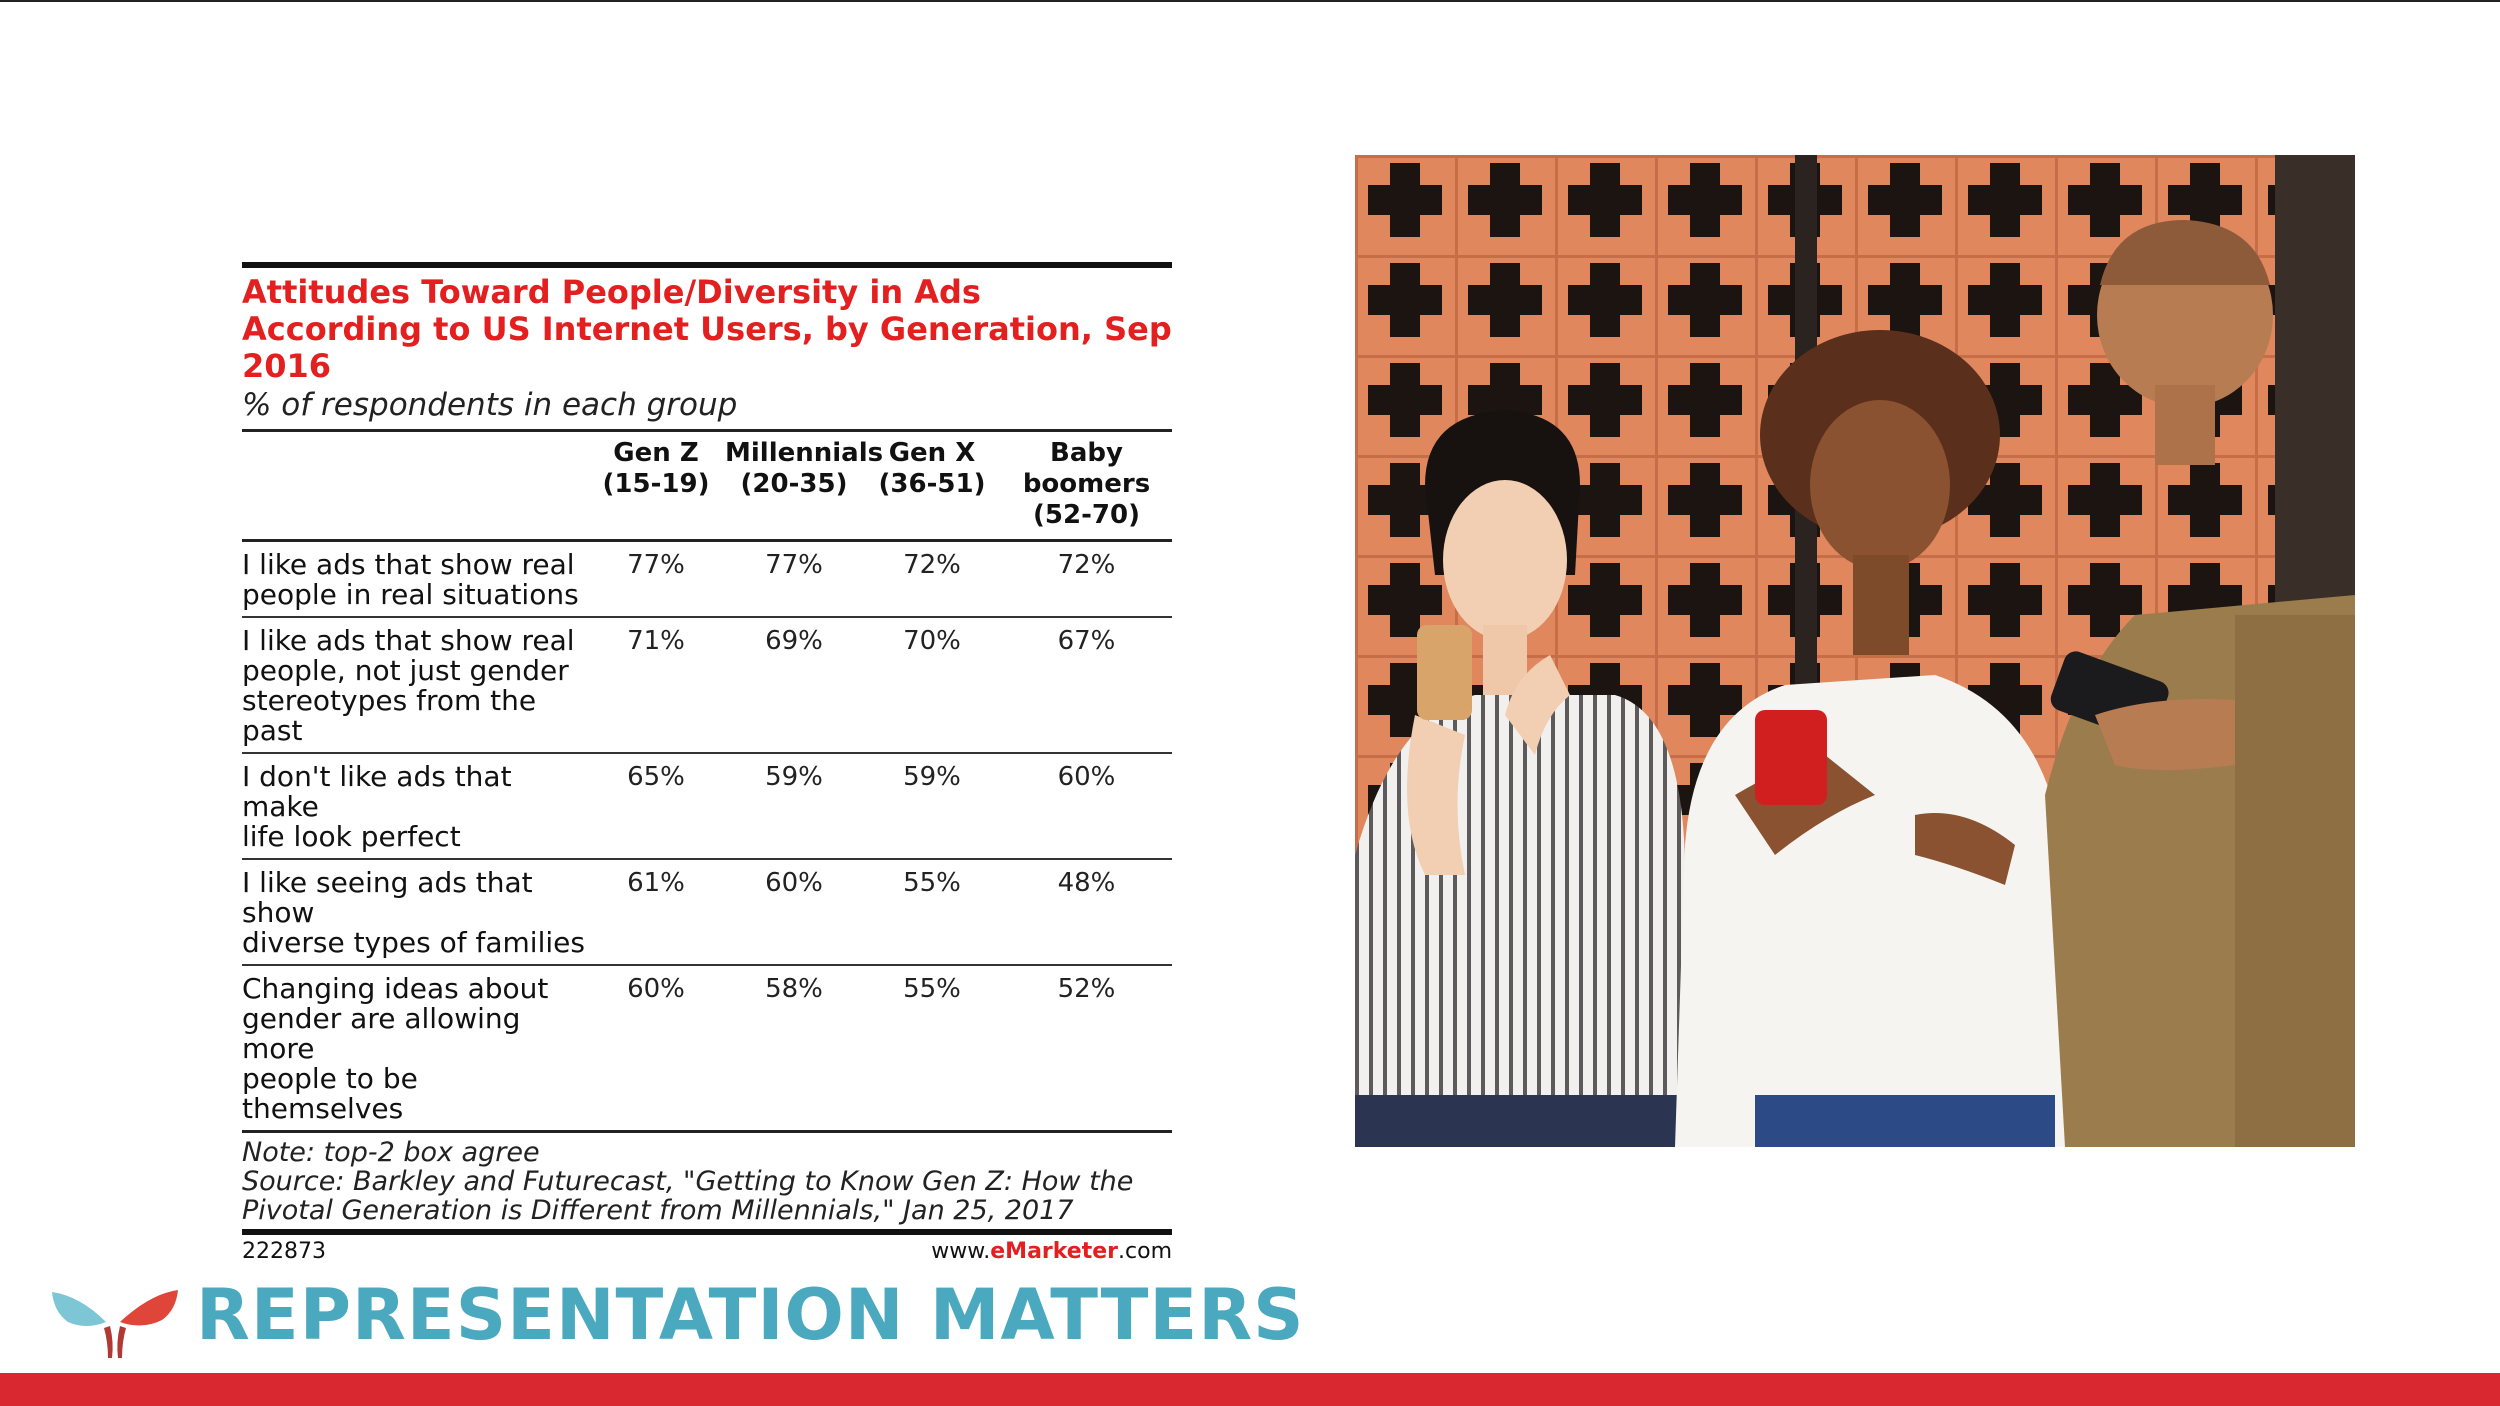  I want to click on person-middle, so click(1875, 738).